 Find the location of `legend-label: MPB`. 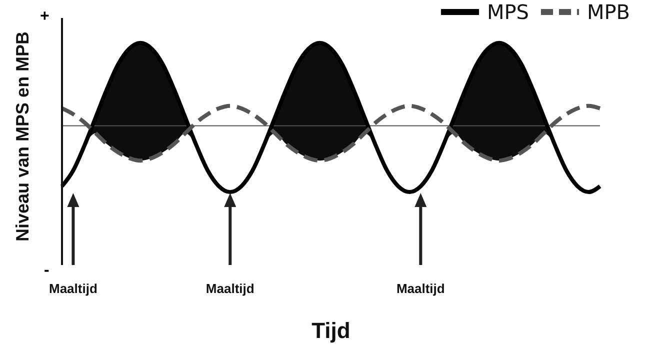

legend-label: MPB is located at coordinates (608, 12).